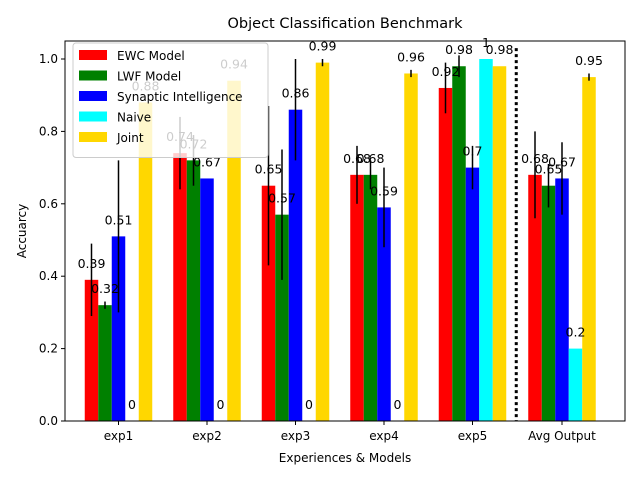  I want to click on legend-entry: Synaptic Intelligence, so click(180, 97).